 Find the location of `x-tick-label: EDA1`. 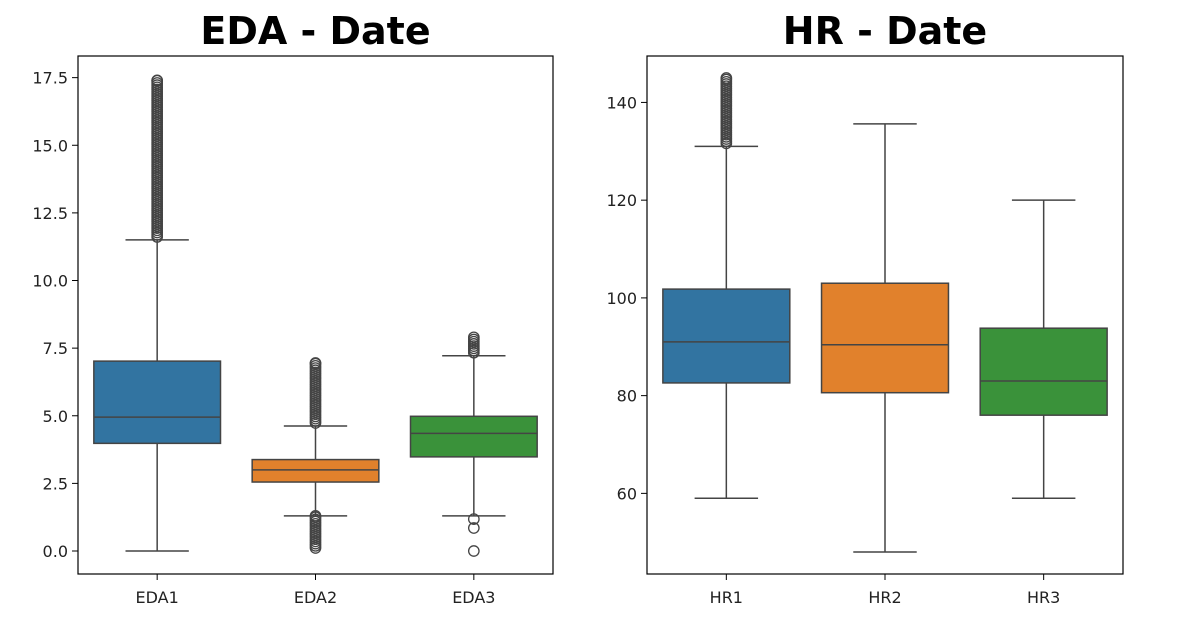

x-tick-label: EDA1 is located at coordinates (157, 597).